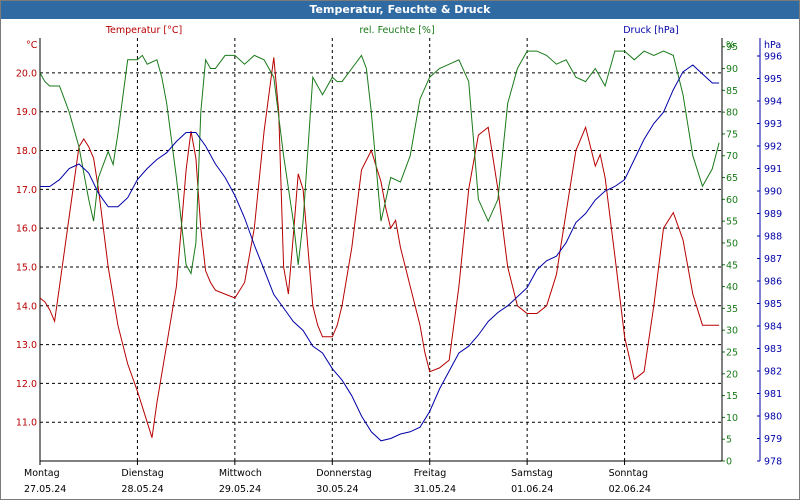 This screenshot has width=800, height=500. I want to click on temp-tick-label: 18.0, so click(26, 151).